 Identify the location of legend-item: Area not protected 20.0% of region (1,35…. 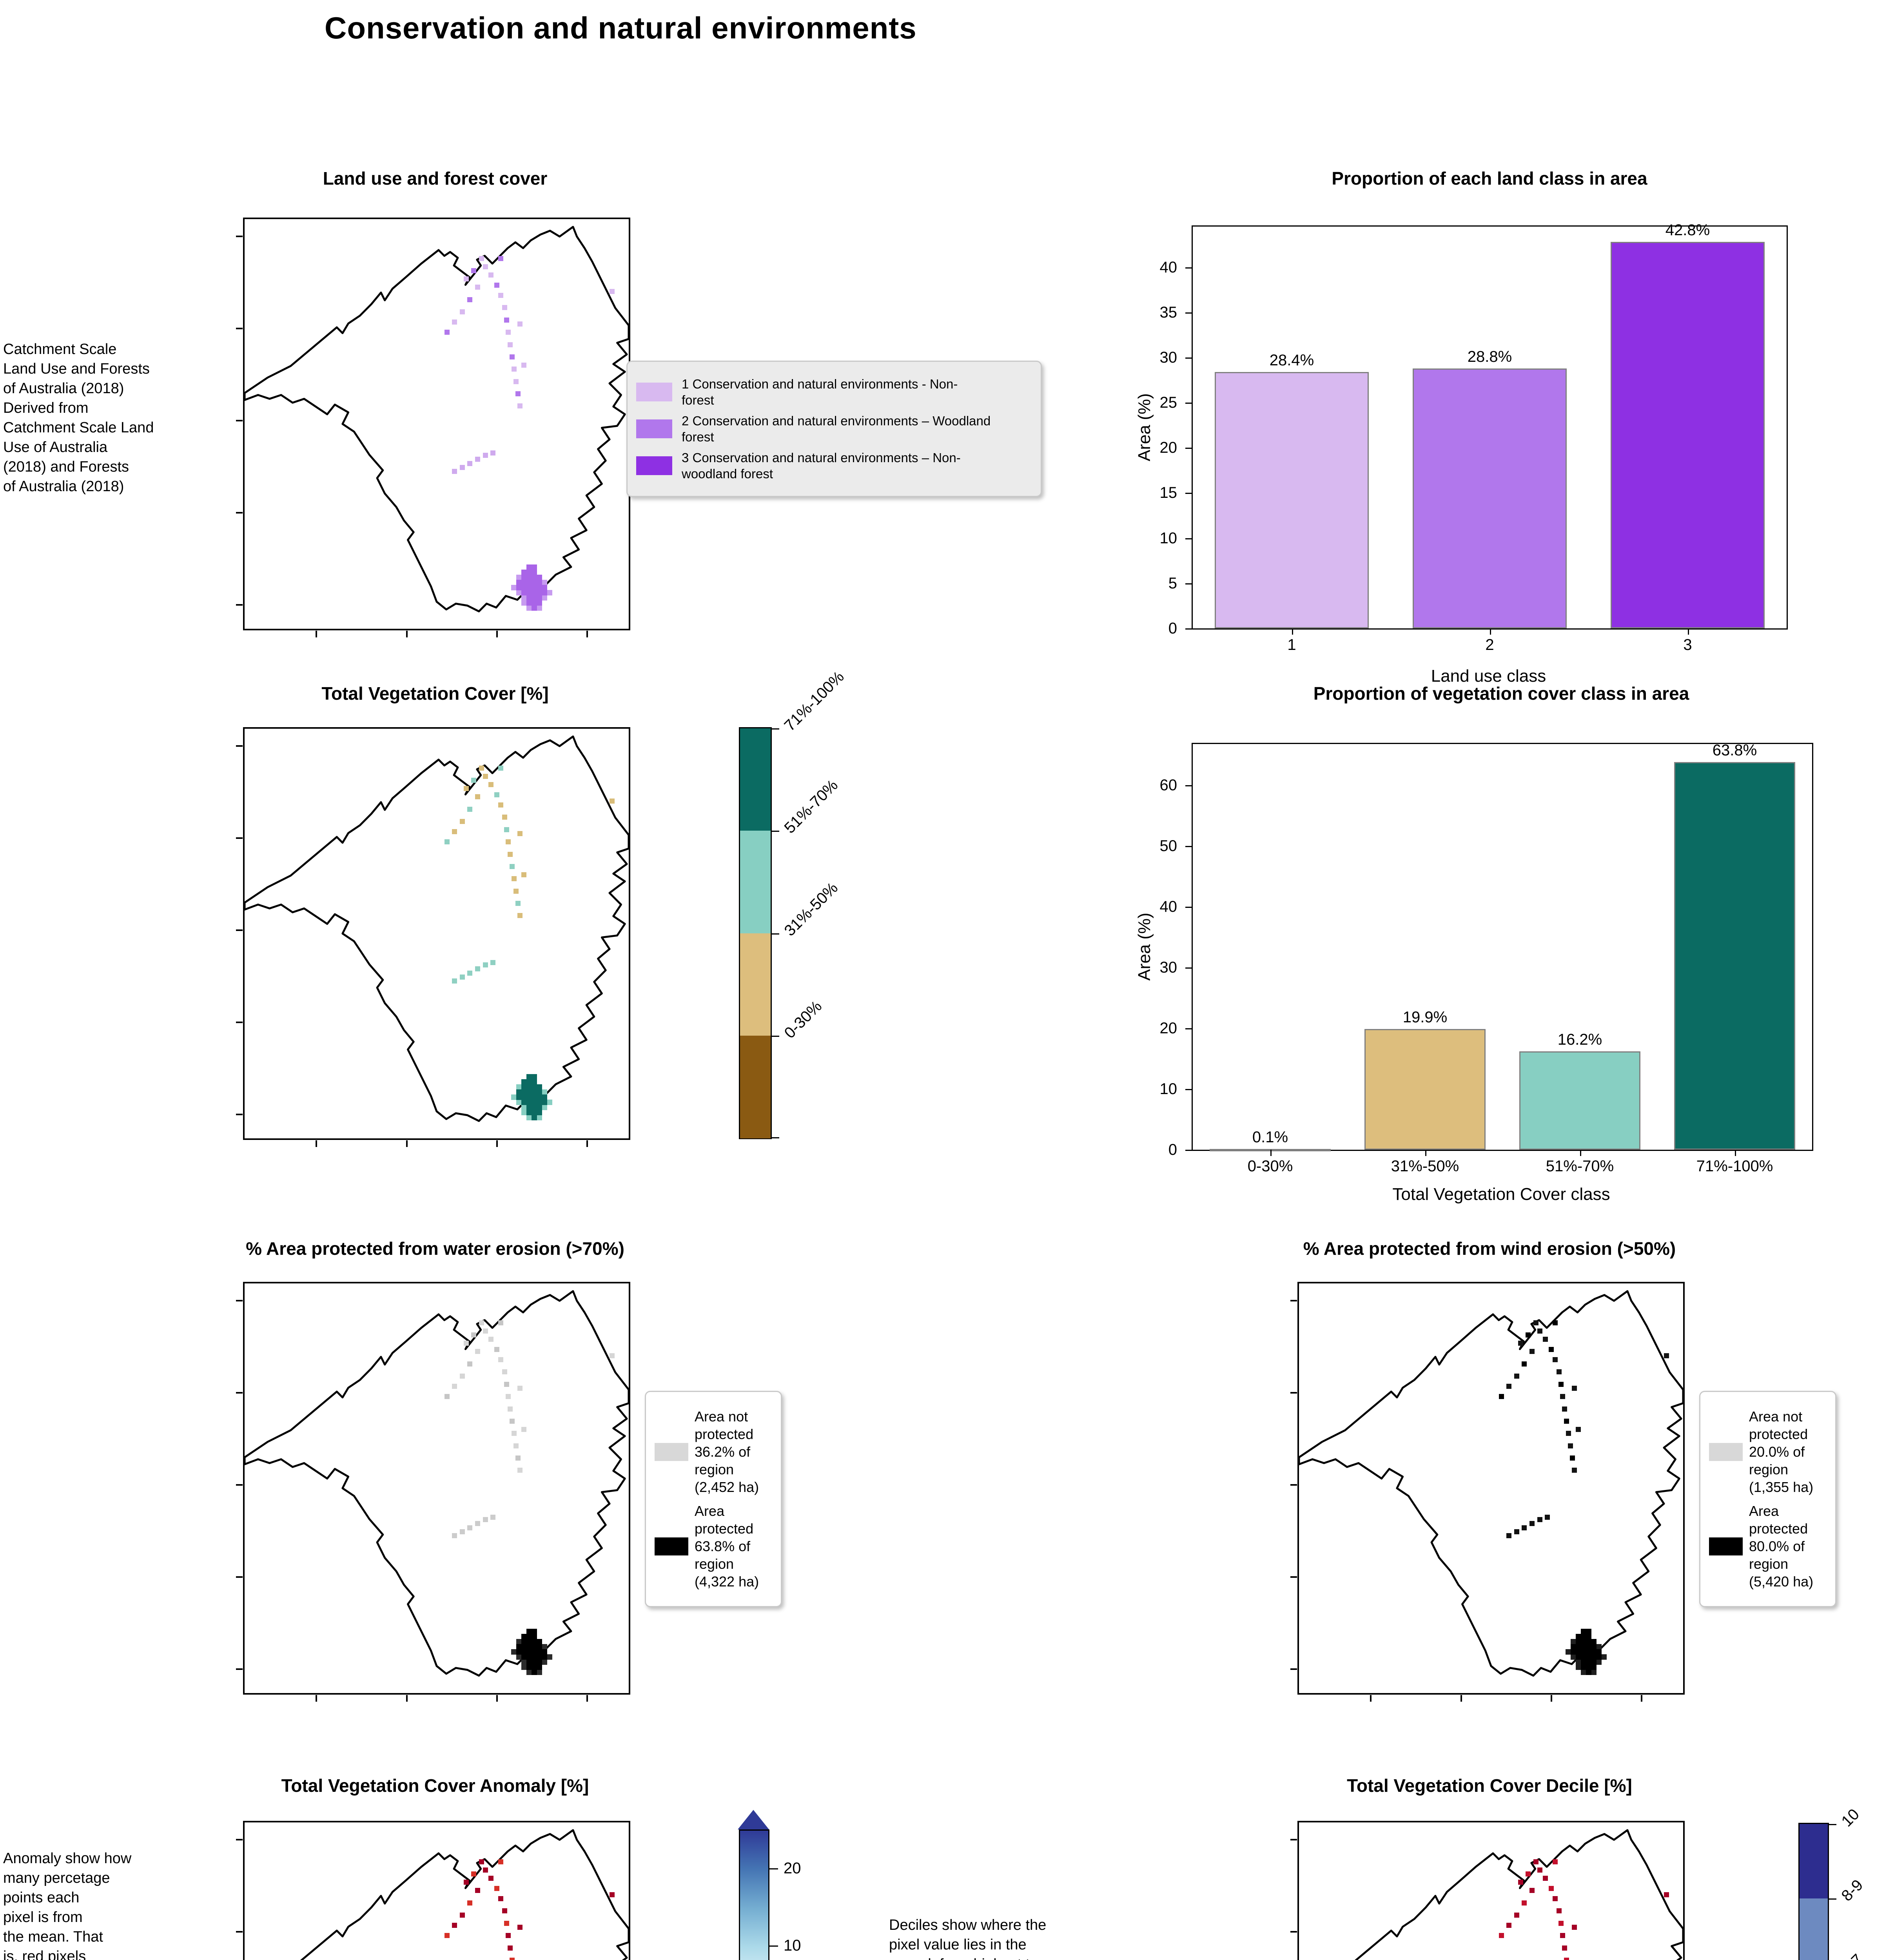
(1768, 1452).